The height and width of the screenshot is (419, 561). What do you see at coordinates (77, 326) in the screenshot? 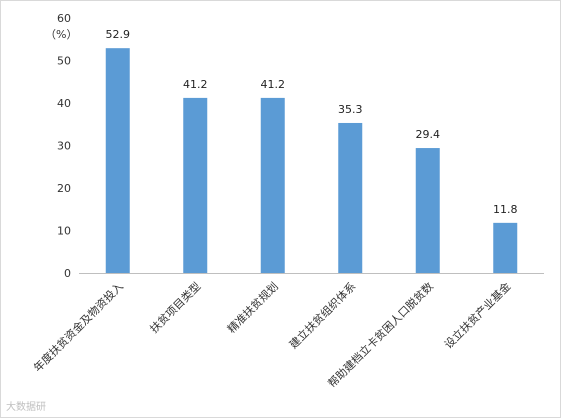
I see `category-label: 年度扶贫资金及物资投入` at bounding box center [77, 326].